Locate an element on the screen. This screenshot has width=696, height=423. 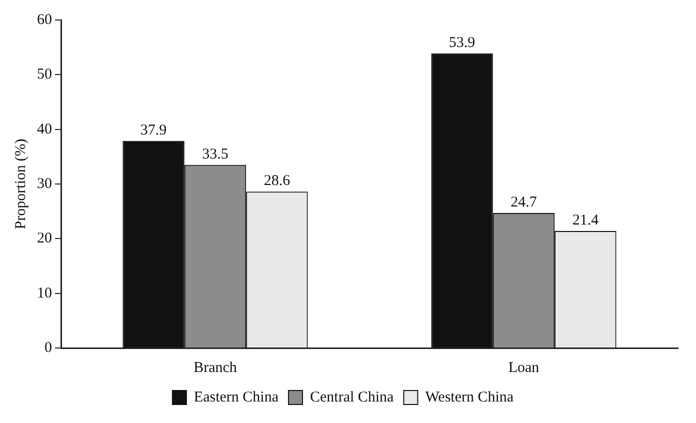
y-tick-label: 20 is located at coordinates (44, 238).